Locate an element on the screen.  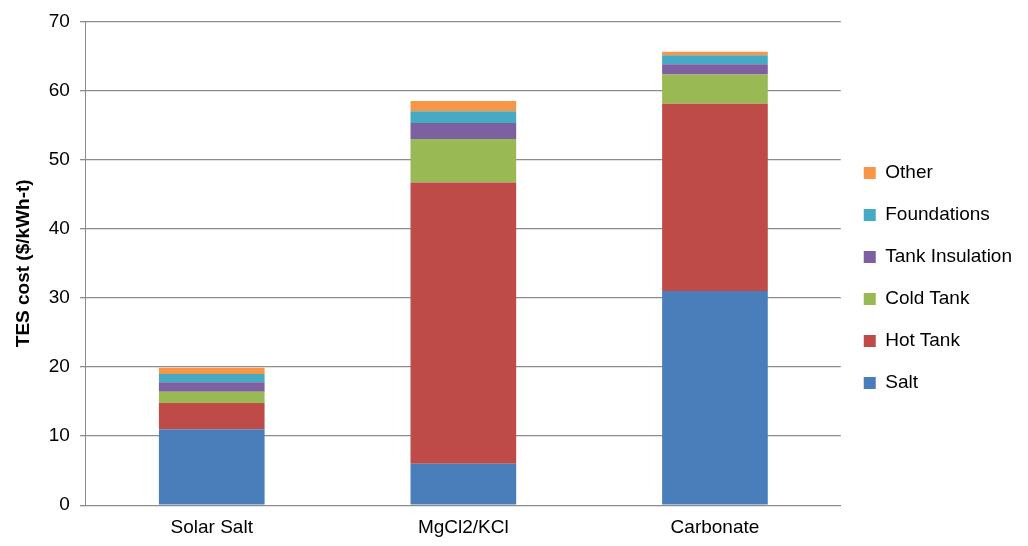
y-tick-label: 10 is located at coordinates (59, 435).